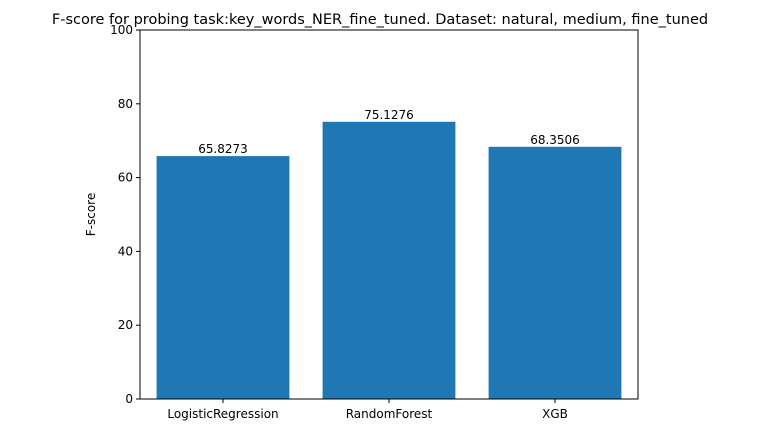 The height and width of the screenshot is (433, 775). What do you see at coordinates (125, 104) in the screenshot?
I see `y-tick-label: 80` at bounding box center [125, 104].